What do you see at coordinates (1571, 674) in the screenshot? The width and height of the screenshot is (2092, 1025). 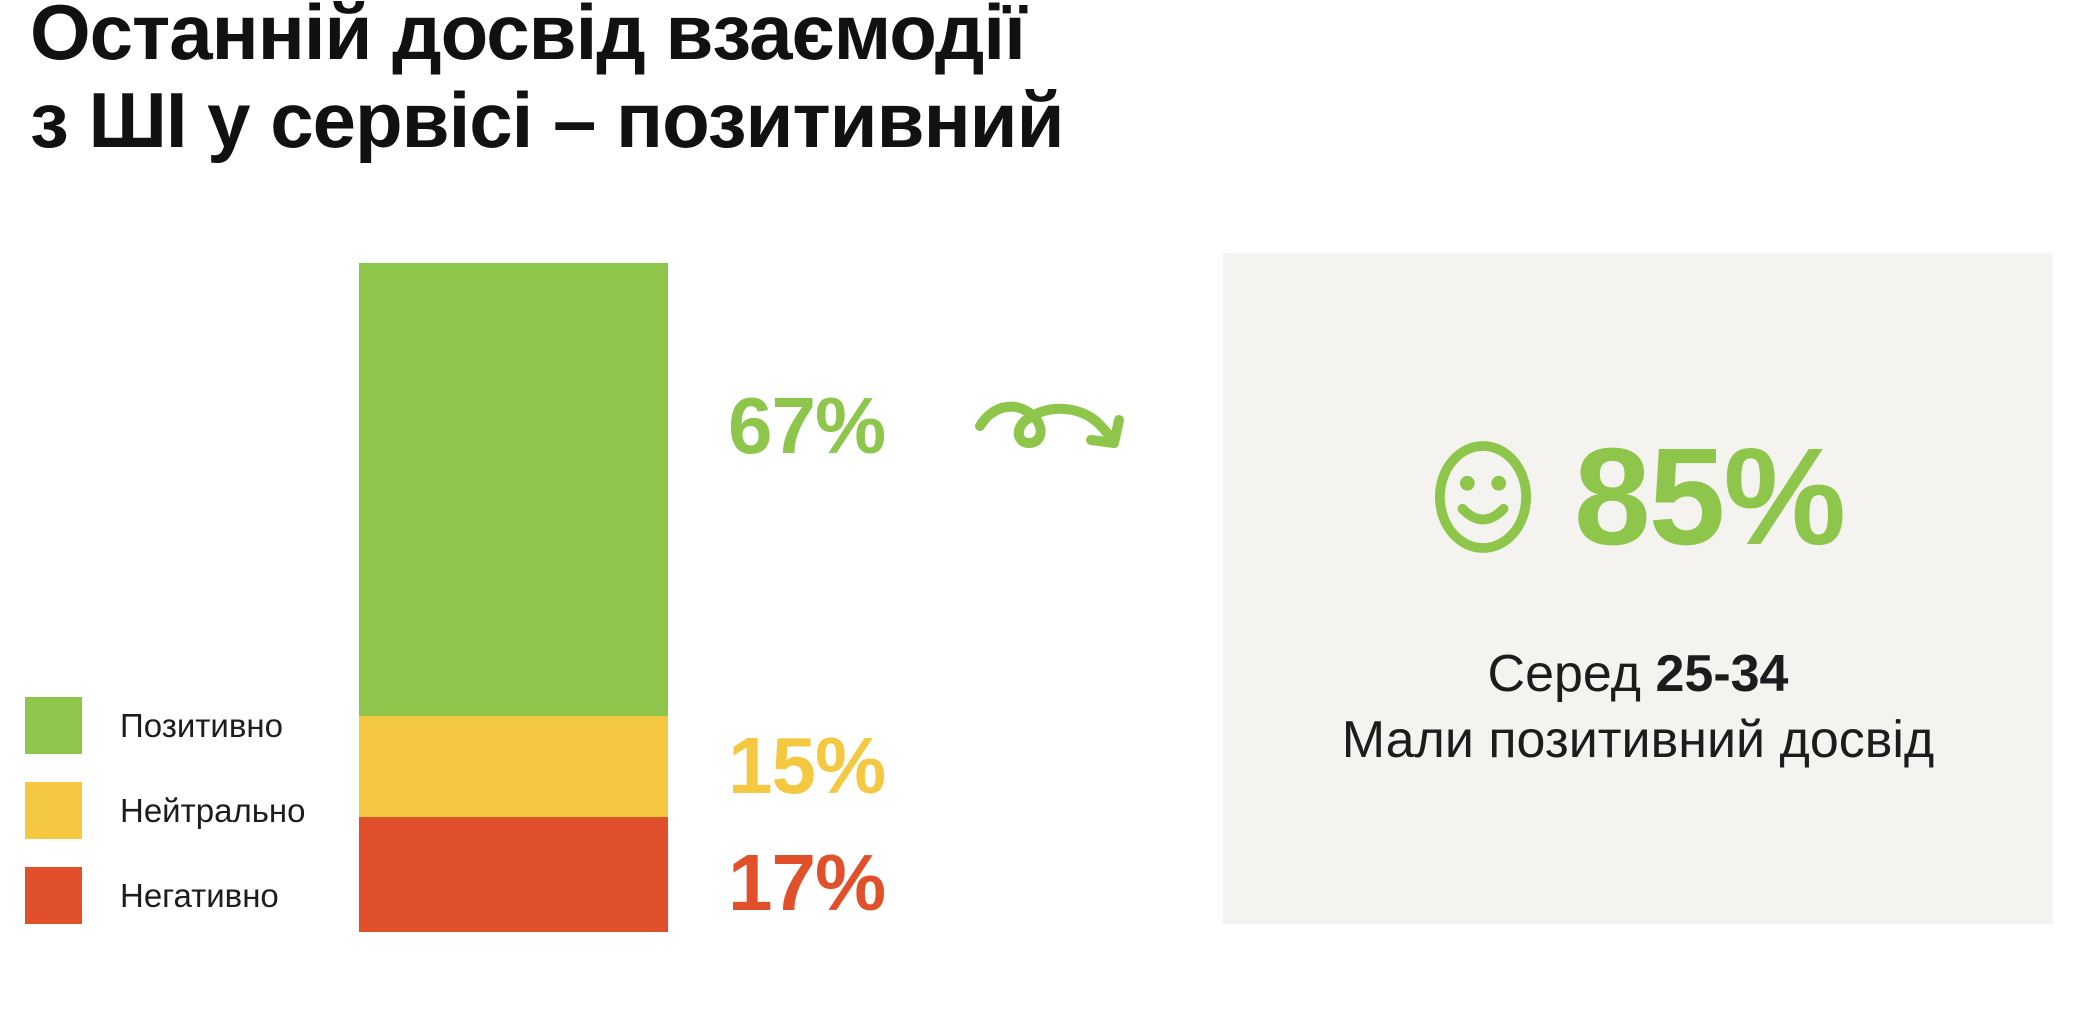 I see `caption-prefix: Серед` at bounding box center [1571, 674].